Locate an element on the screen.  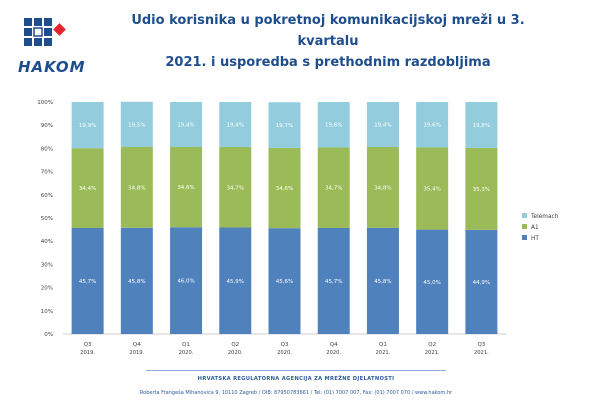
y-tick-label: 30% is located at coordinates (47, 265).